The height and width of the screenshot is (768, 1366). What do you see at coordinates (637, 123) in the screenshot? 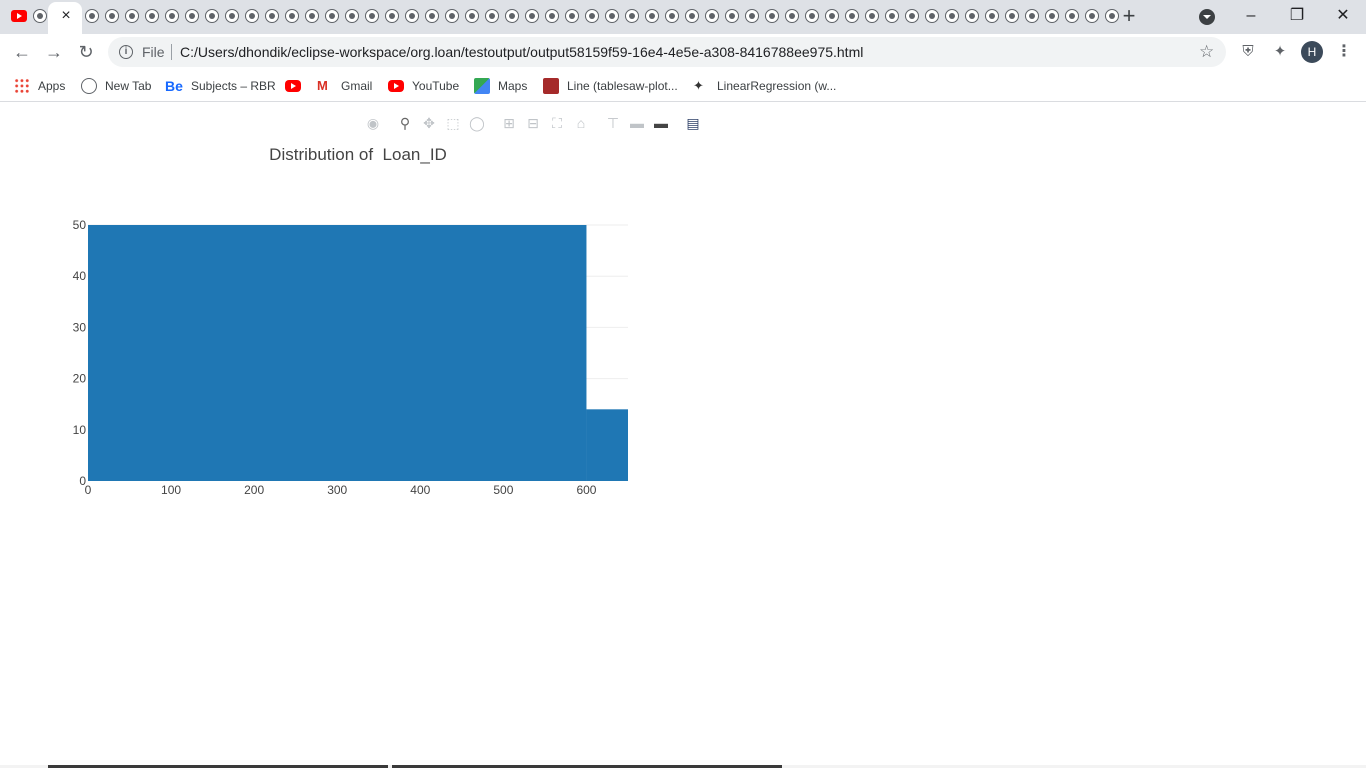
I see `hover-closest-icon: ▬` at bounding box center [637, 123].